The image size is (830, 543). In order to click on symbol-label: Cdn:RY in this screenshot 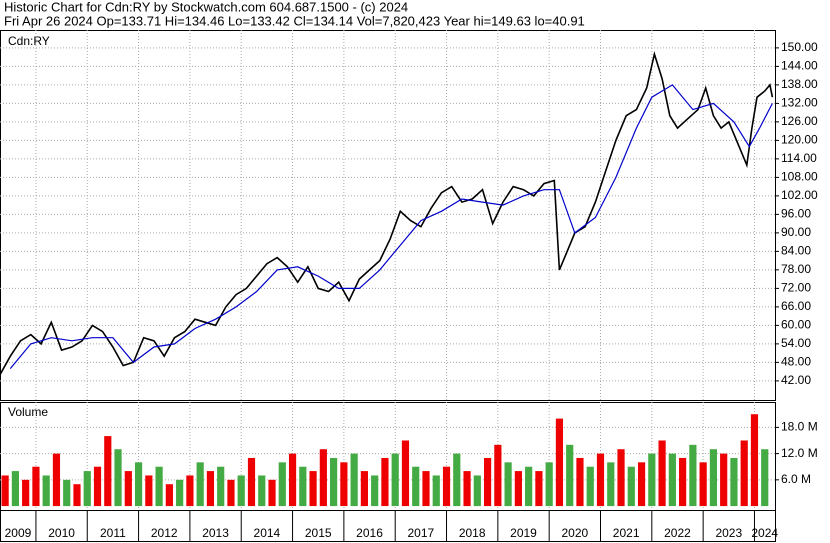, I will do `click(29, 41)`.